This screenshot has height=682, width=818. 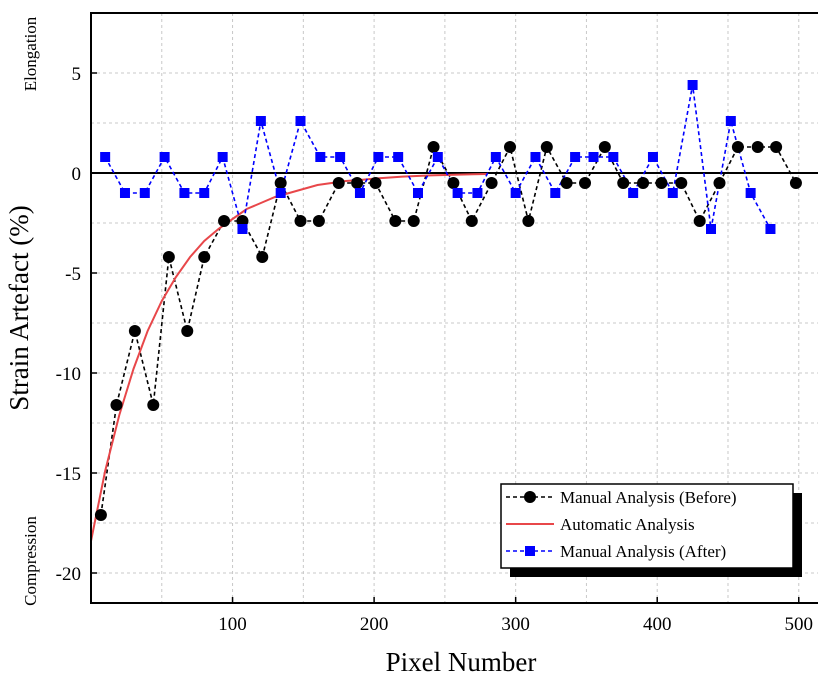 I want to click on x-tick-label: 100, so click(x=232, y=624).